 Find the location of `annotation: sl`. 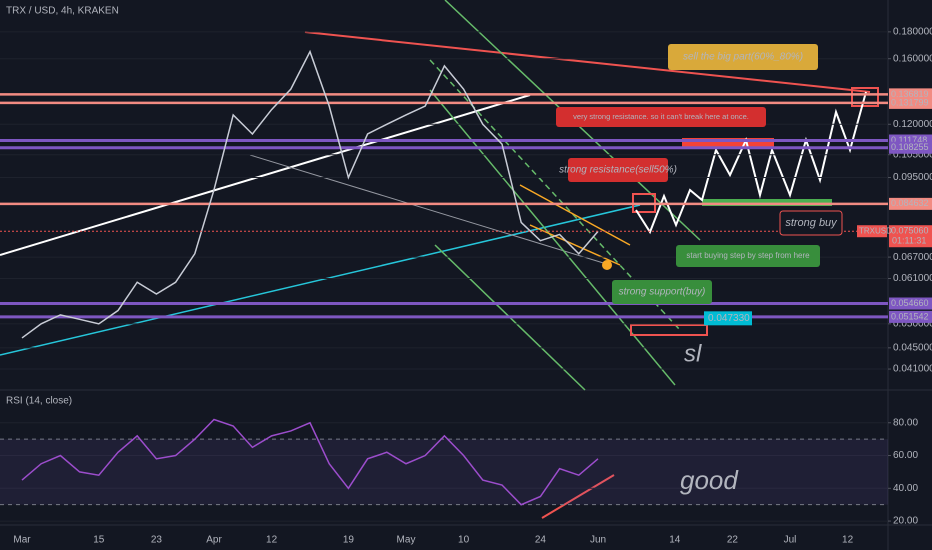

annotation: sl is located at coordinates (693, 353).